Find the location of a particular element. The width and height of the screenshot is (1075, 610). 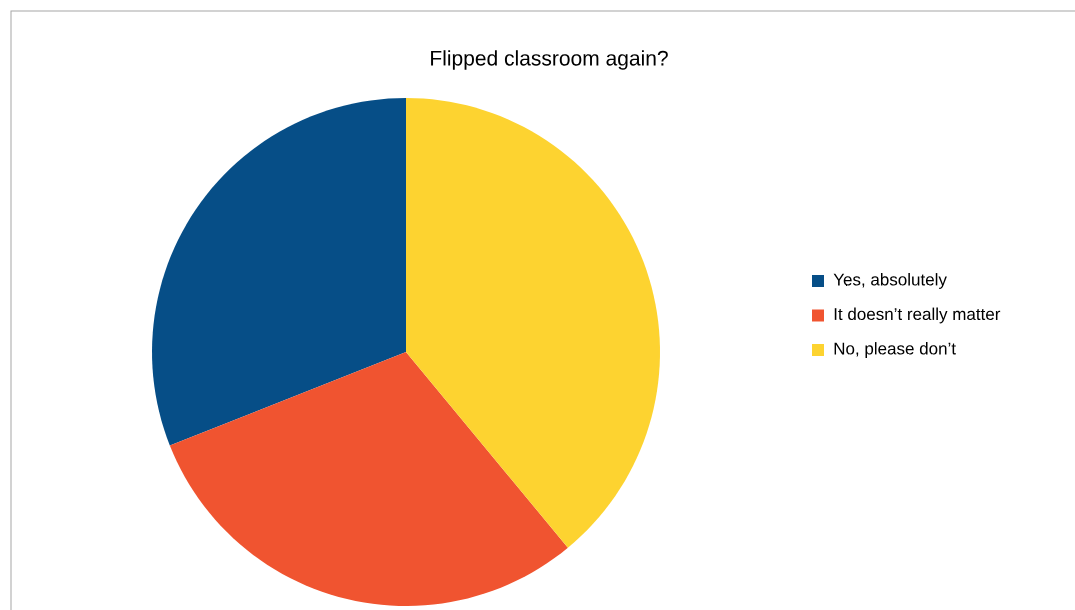

chart-title: Flipped classroom again? is located at coordinates (549, 60).